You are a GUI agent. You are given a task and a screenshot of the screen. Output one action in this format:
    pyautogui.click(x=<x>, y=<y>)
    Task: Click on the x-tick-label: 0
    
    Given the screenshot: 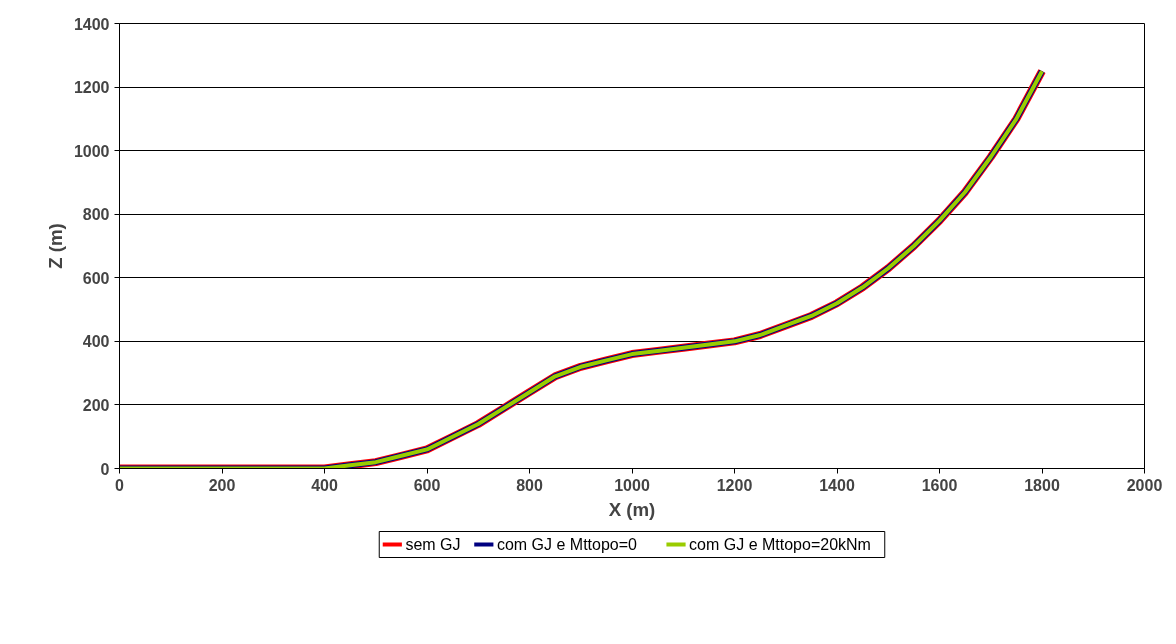 What is the action you would take?
    pyautogui.click(x=120, y=485)
    